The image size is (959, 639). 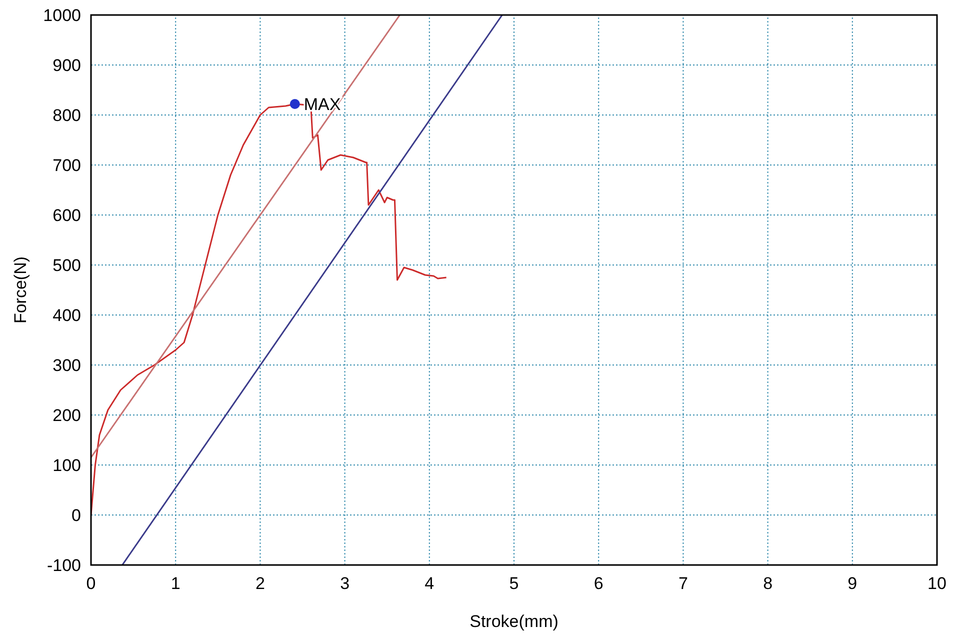 I want to click on y-tick-label: 900, so click(x=66, y=65).